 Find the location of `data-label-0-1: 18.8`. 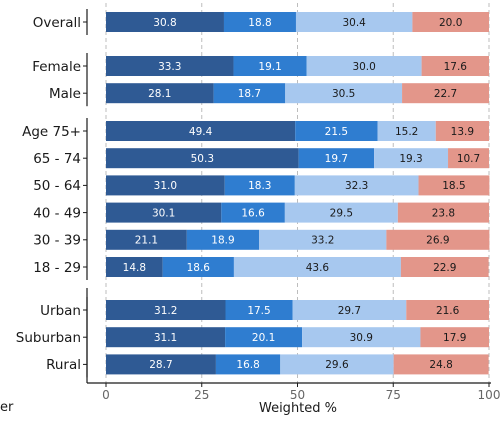

data-label-0-1: 18.8 is located at coordinates (259, 23).